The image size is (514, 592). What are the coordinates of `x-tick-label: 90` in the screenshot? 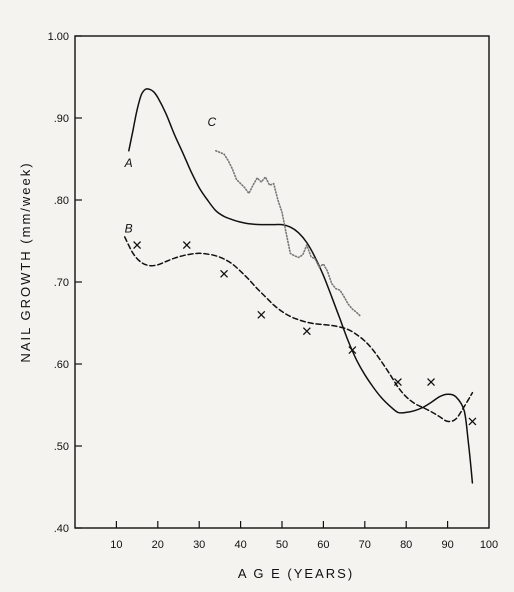 It's located at (447, 545).